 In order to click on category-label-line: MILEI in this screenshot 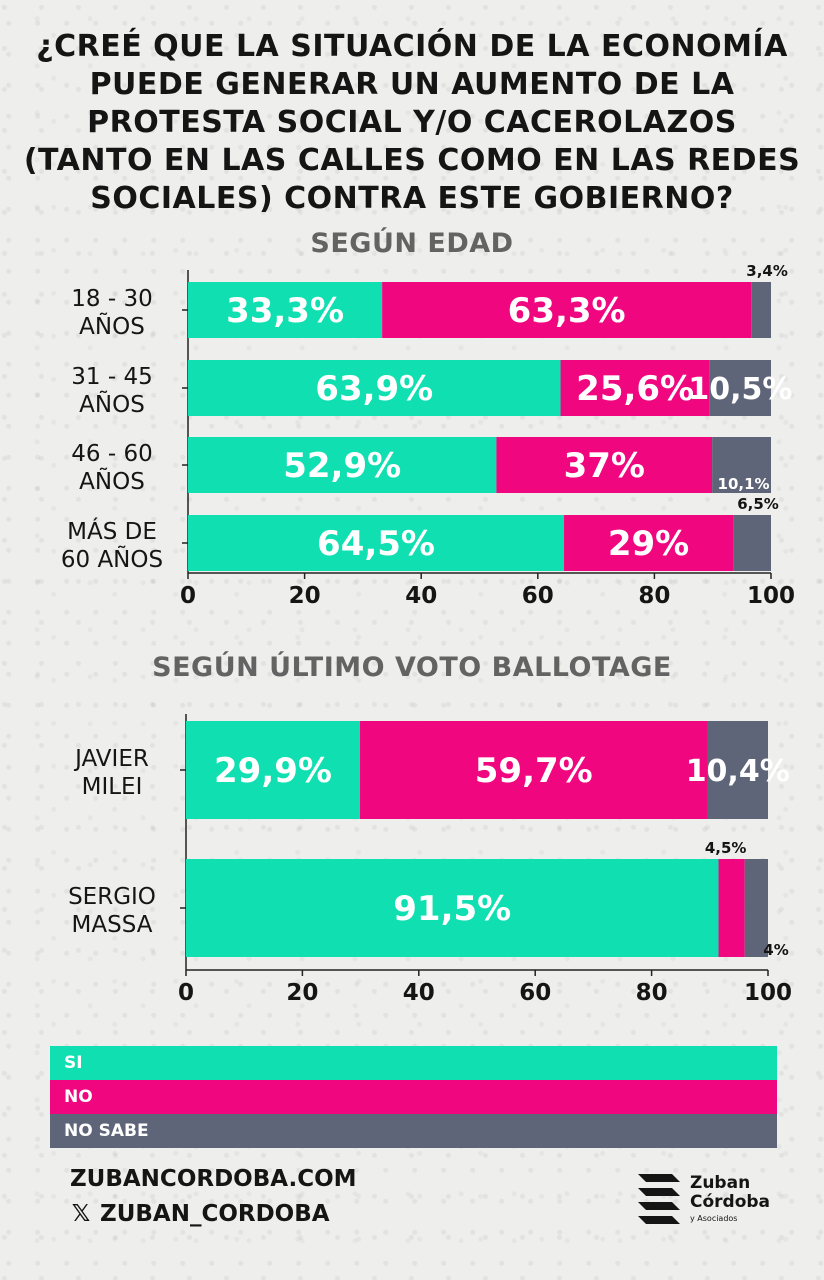, I will do `click(112, 787)`.